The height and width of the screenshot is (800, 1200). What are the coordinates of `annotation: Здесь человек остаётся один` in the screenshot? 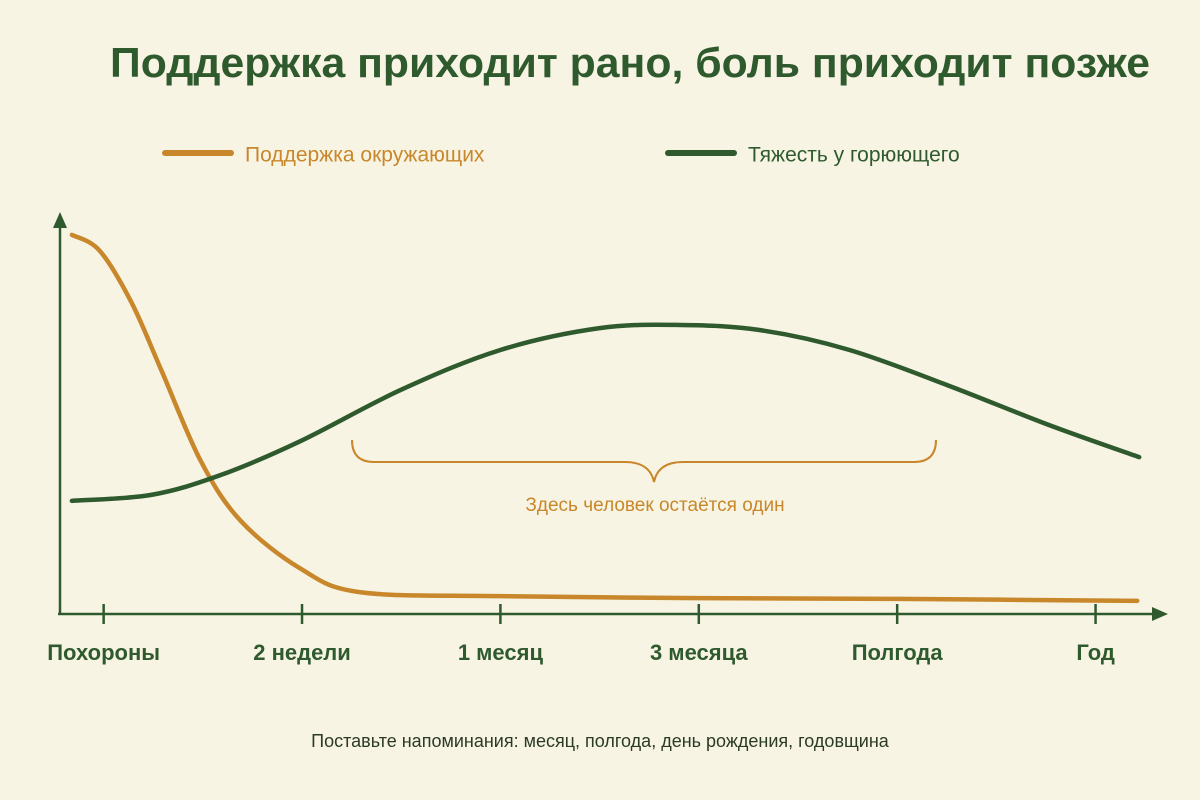 It's located at (654, 505).